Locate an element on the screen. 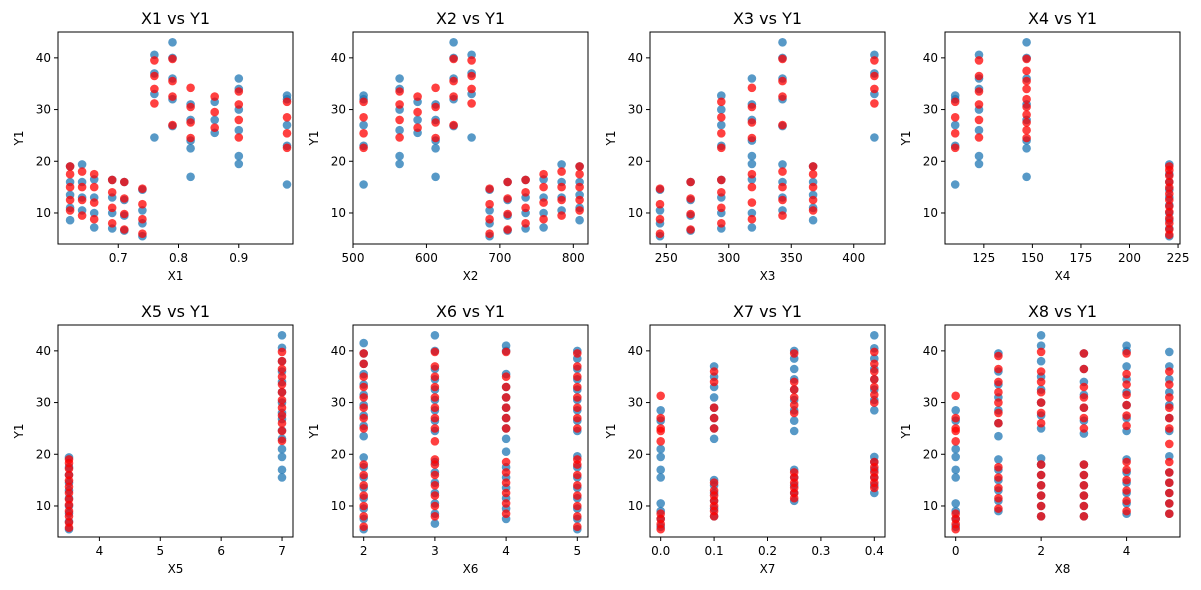  x-tick-label: 400 is located at coordinates (853, 258).